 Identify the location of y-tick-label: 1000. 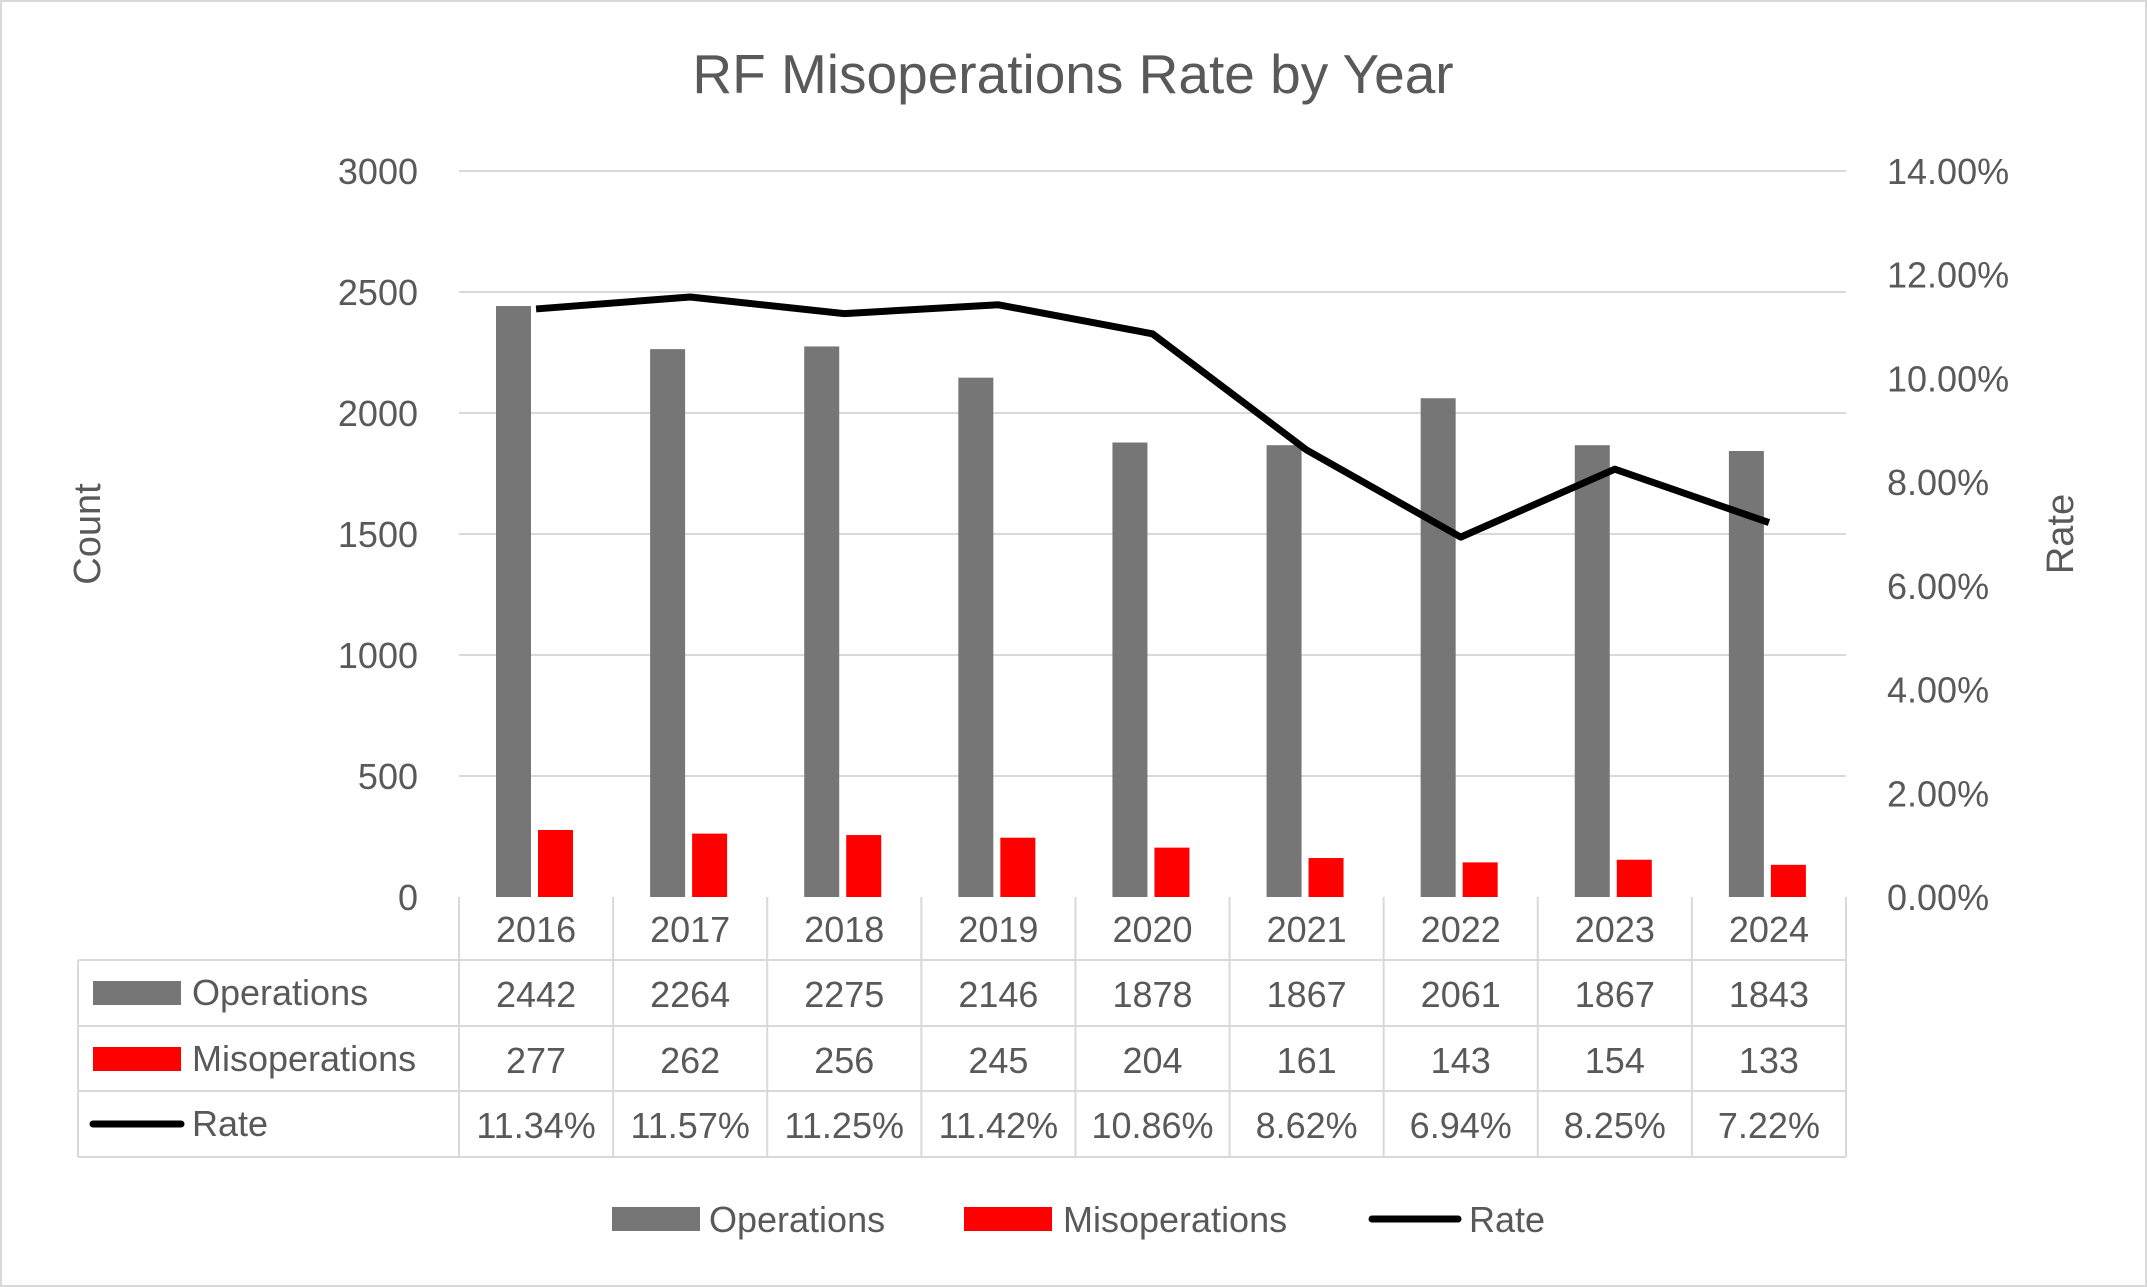
(378, 655).